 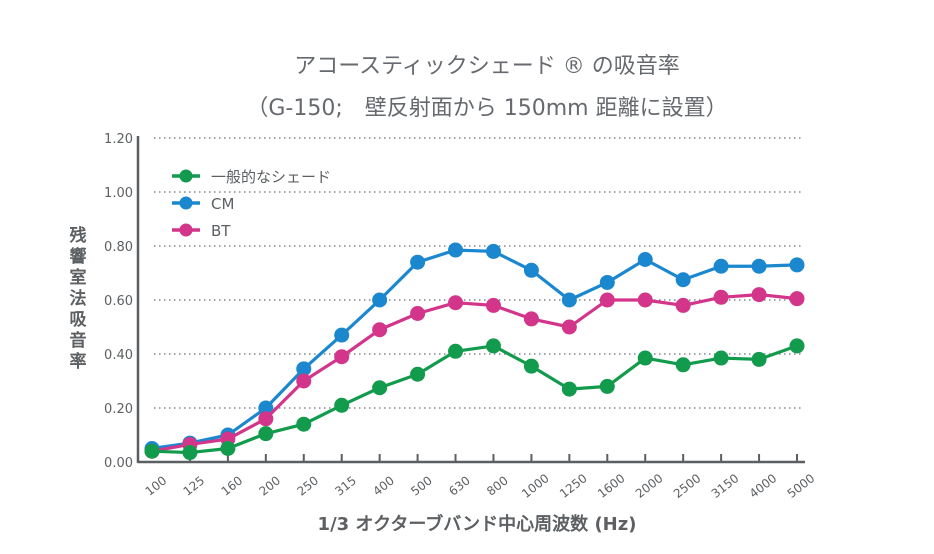 I want to click on x-tick-label: 315, so click(x=345, y=485).